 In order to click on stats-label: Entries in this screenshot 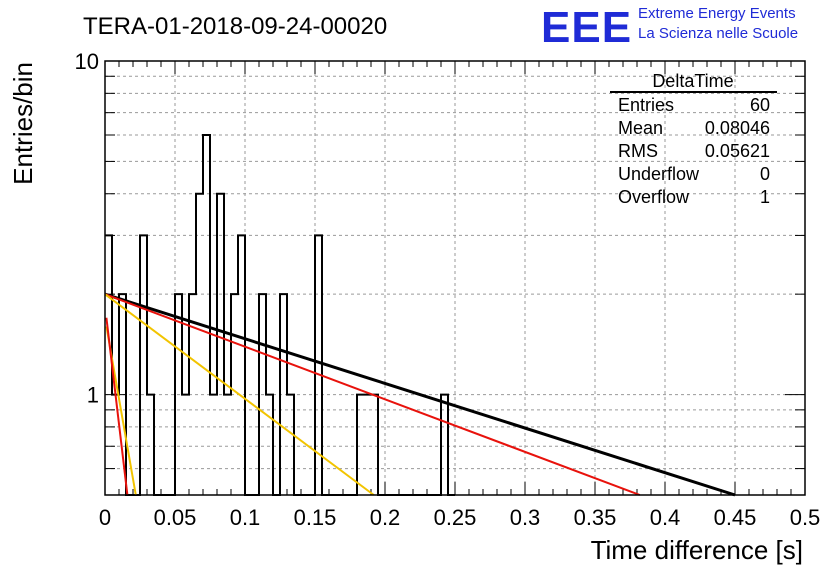, I will do `click(646, 105)`.